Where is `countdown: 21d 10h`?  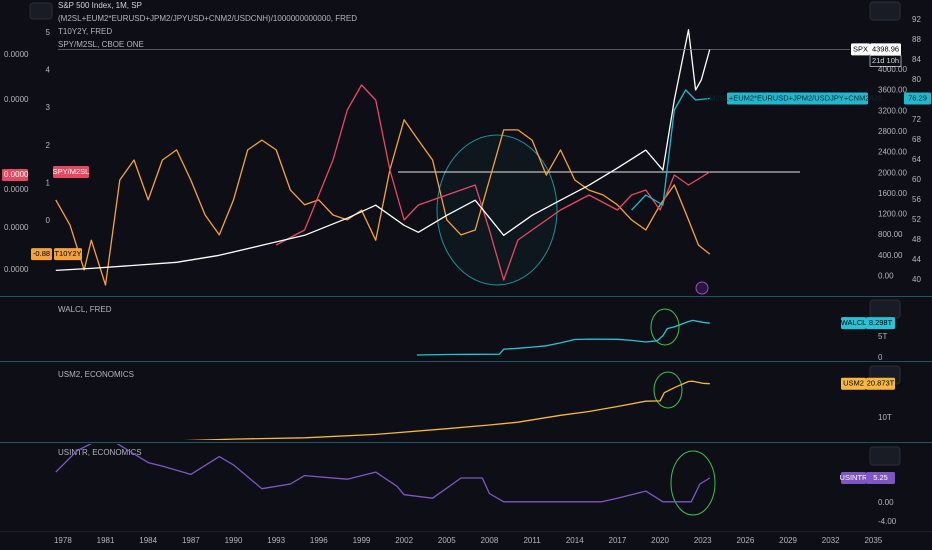 countdown: 21d 10h is located at coordinates (885, 60).